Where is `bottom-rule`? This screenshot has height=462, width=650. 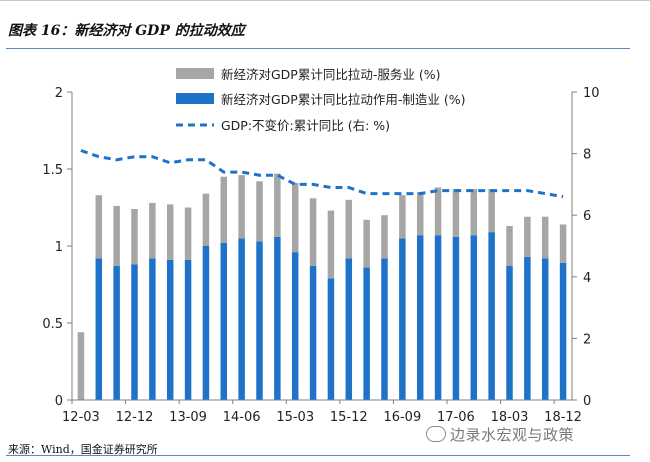
bottom-rule is located at coordinates (318, 455).